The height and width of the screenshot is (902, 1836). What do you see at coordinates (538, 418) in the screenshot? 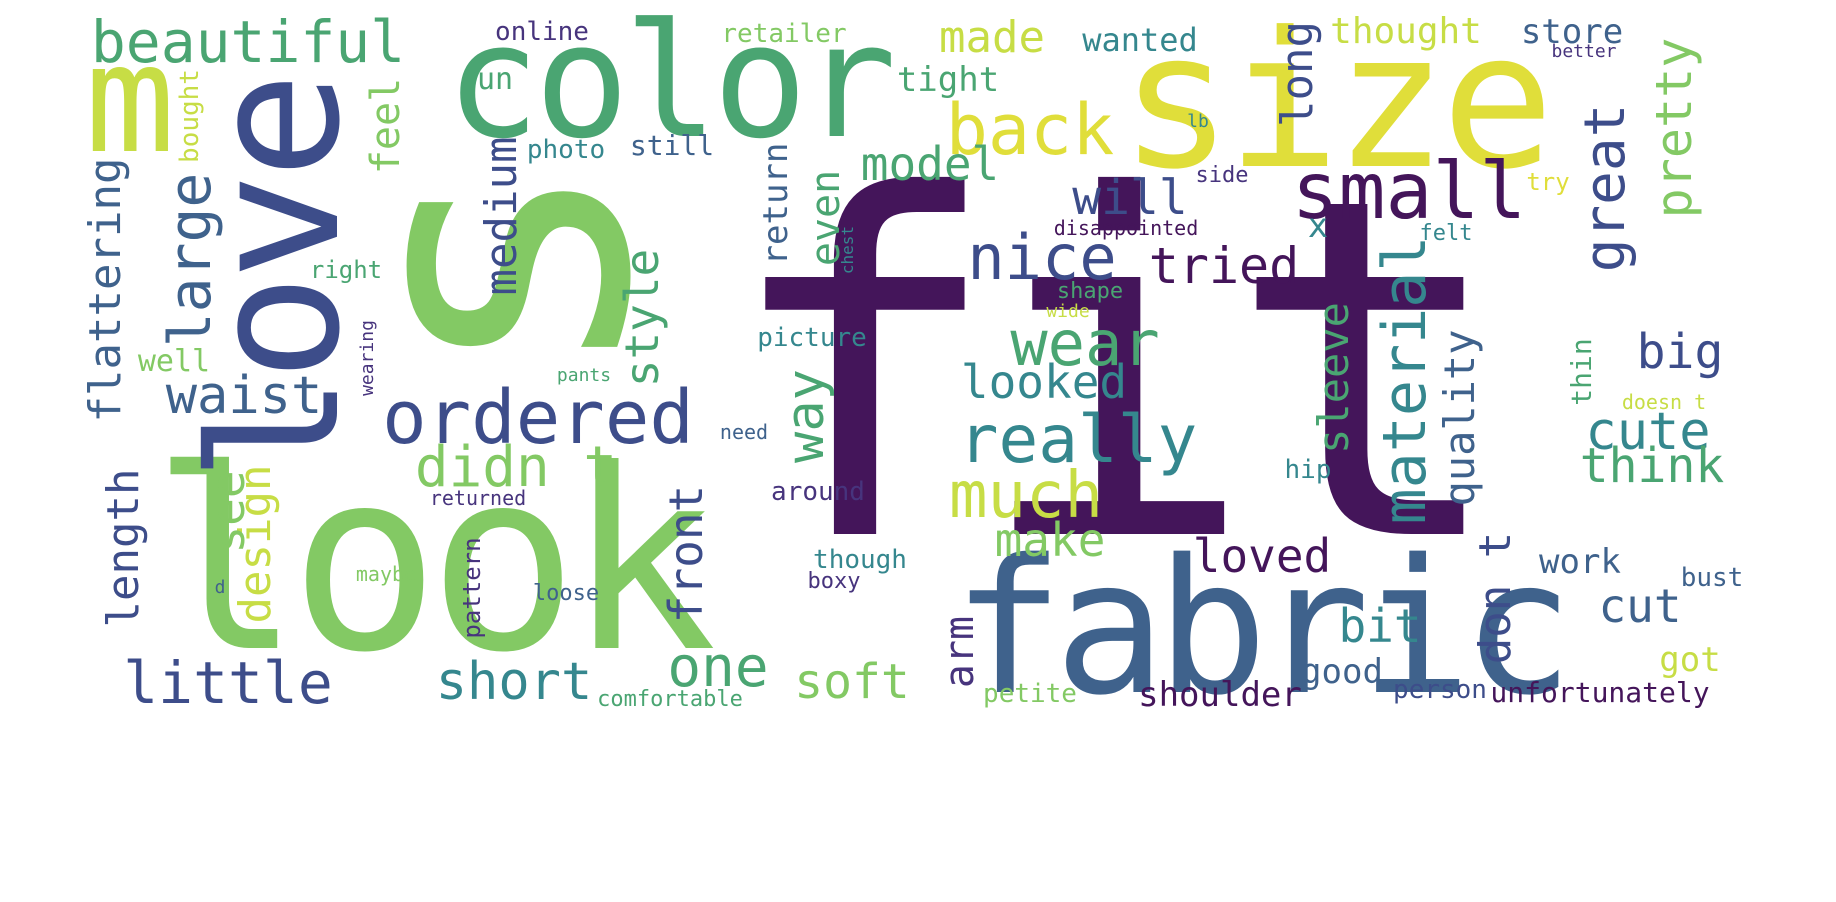
I see `word-ordered: ordered` at bounding box center [538, 418].